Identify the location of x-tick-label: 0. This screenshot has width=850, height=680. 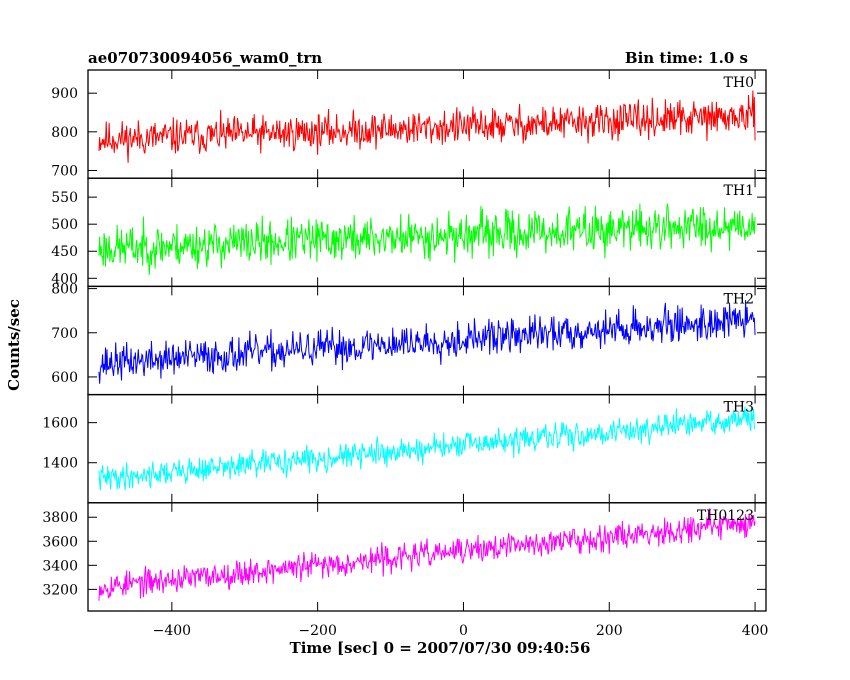
(463, 631).